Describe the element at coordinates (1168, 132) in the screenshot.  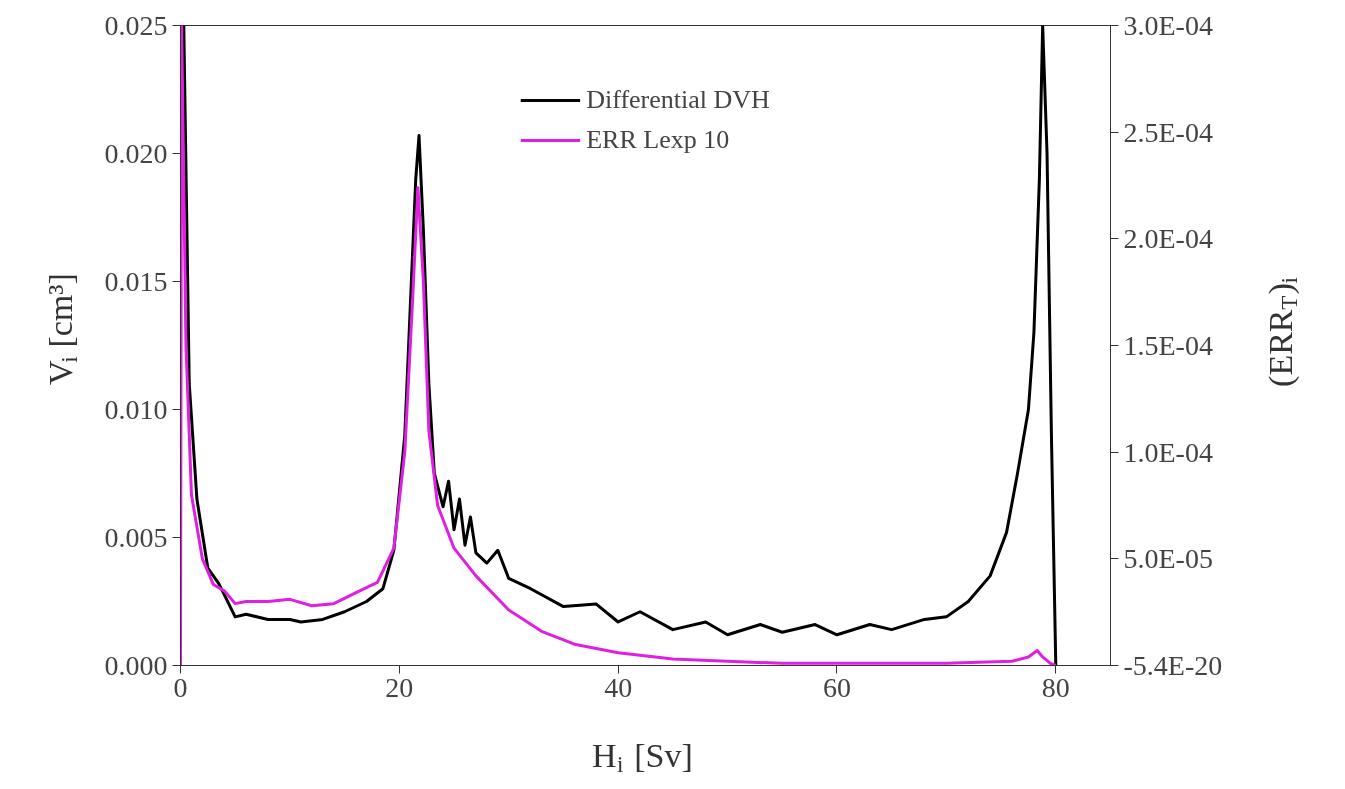
I see `y2-tick-label: 2.5E-04` at that location.